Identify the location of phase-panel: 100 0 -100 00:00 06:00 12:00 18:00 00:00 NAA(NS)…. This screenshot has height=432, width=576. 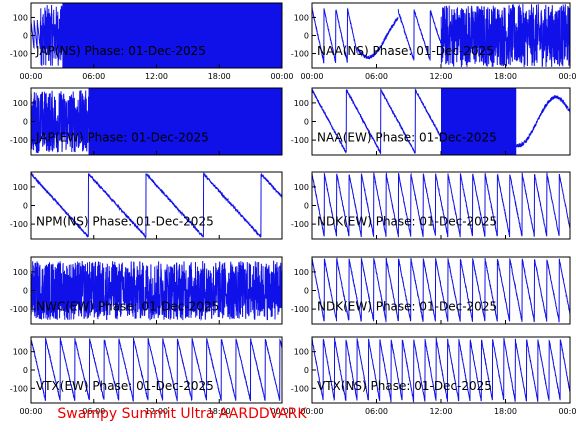
(433, 41).